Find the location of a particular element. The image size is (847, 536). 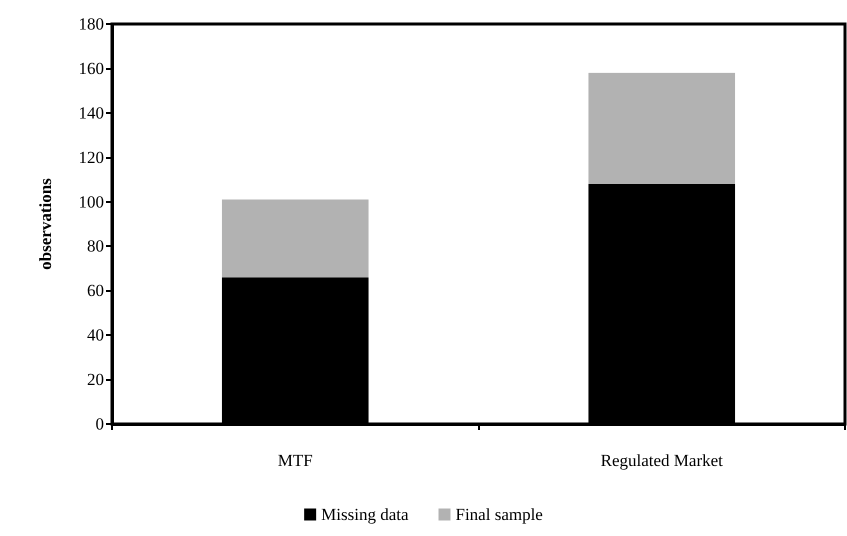

y-tick-label: 20 is located at coordinates (95, 380).